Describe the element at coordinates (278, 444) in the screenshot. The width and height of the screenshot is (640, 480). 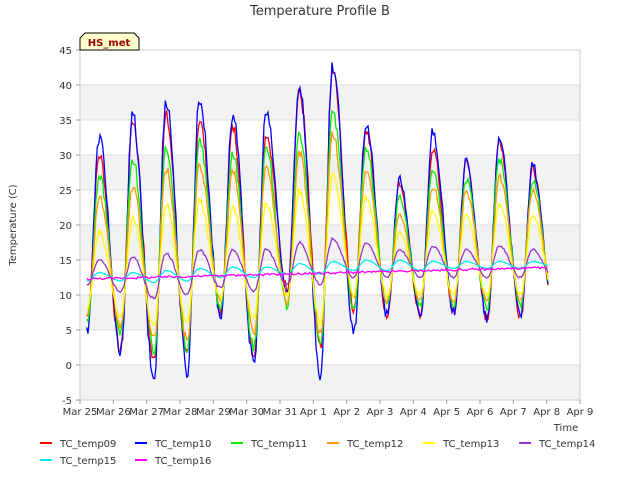
I see `legend-label: TC_temp11` at that location.